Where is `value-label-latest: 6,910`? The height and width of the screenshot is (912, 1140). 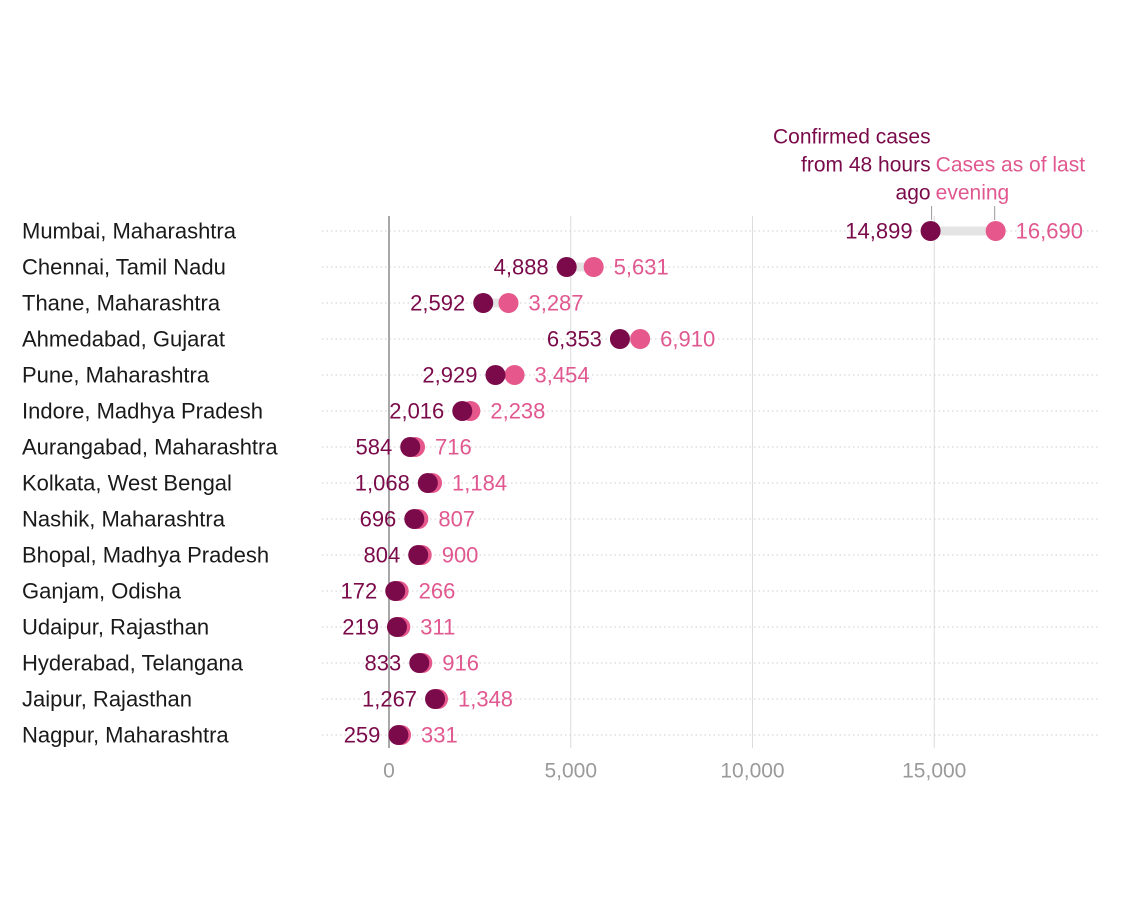 value-label-latest: 6,910 is located at coordinates (687, 339).